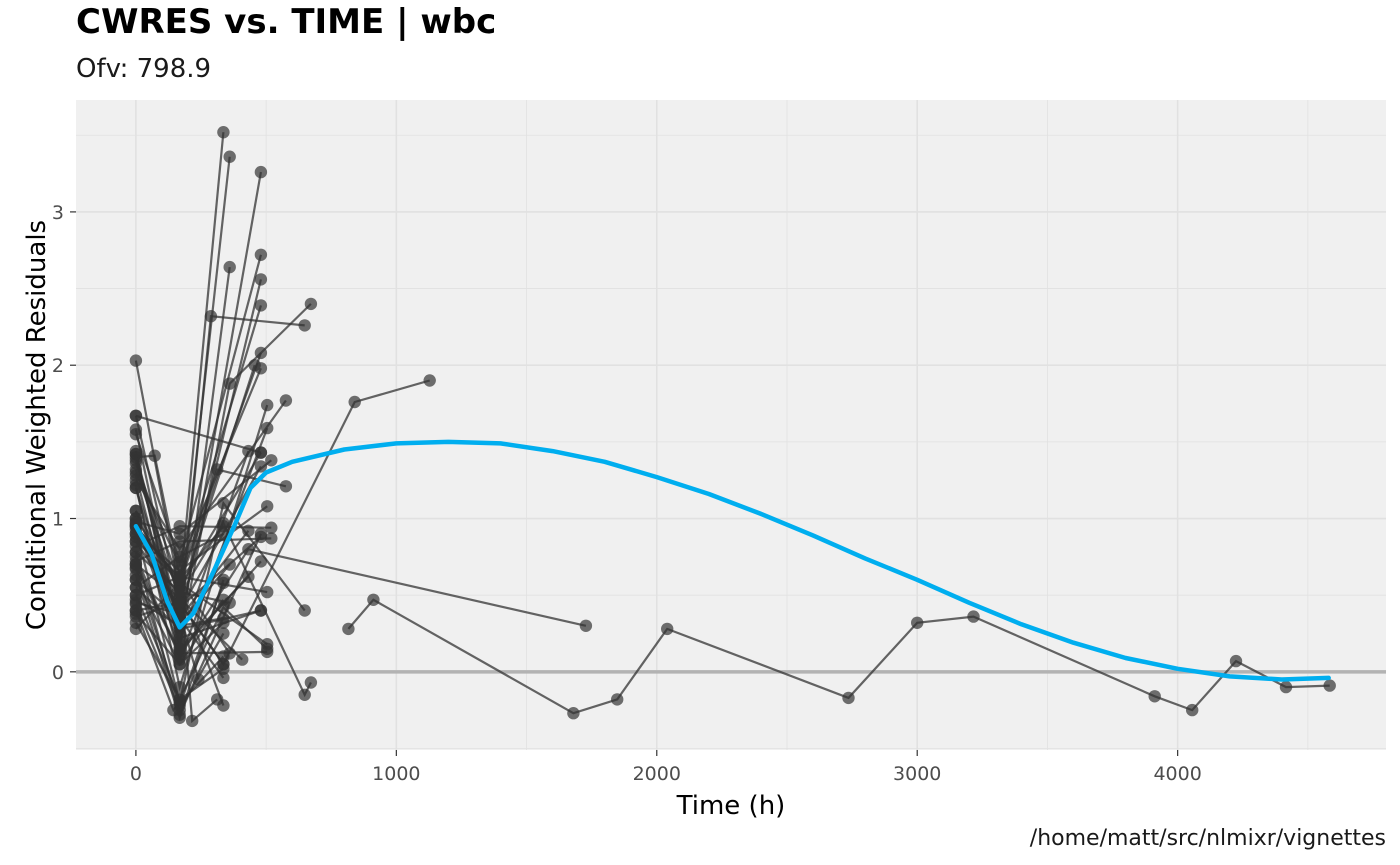 Image resolution: width=1400 pixels, height=865 pixels. I want to click on series-line, so click(198, 434).